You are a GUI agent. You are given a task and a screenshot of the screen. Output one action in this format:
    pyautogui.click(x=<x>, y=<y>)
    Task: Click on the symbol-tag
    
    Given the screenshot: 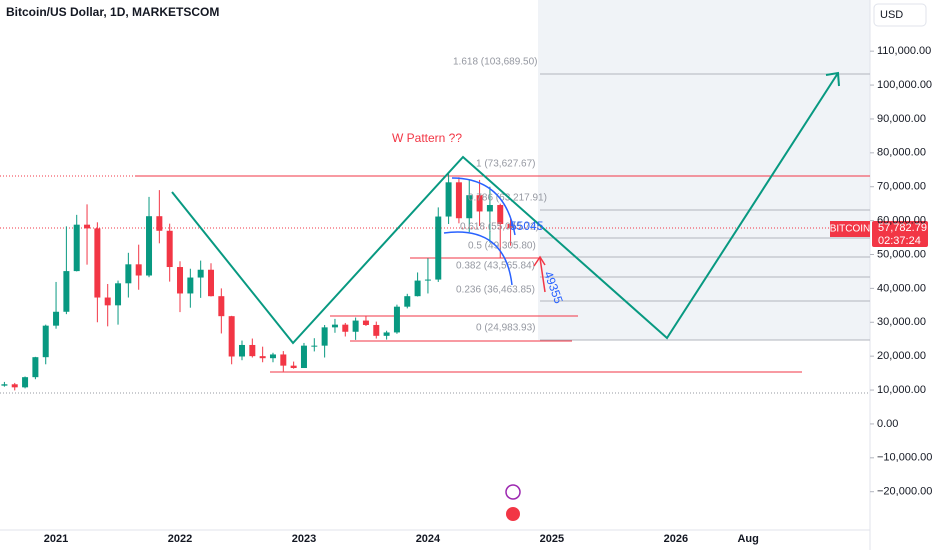 What is the action you would take?
    pyautogui.click(x=850, y=229)
    